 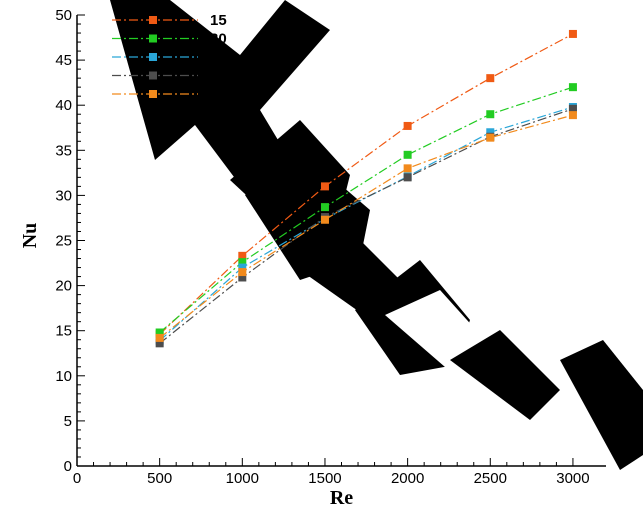 I want to click on x-tick-label: 2500, so click(x=490, y=478).